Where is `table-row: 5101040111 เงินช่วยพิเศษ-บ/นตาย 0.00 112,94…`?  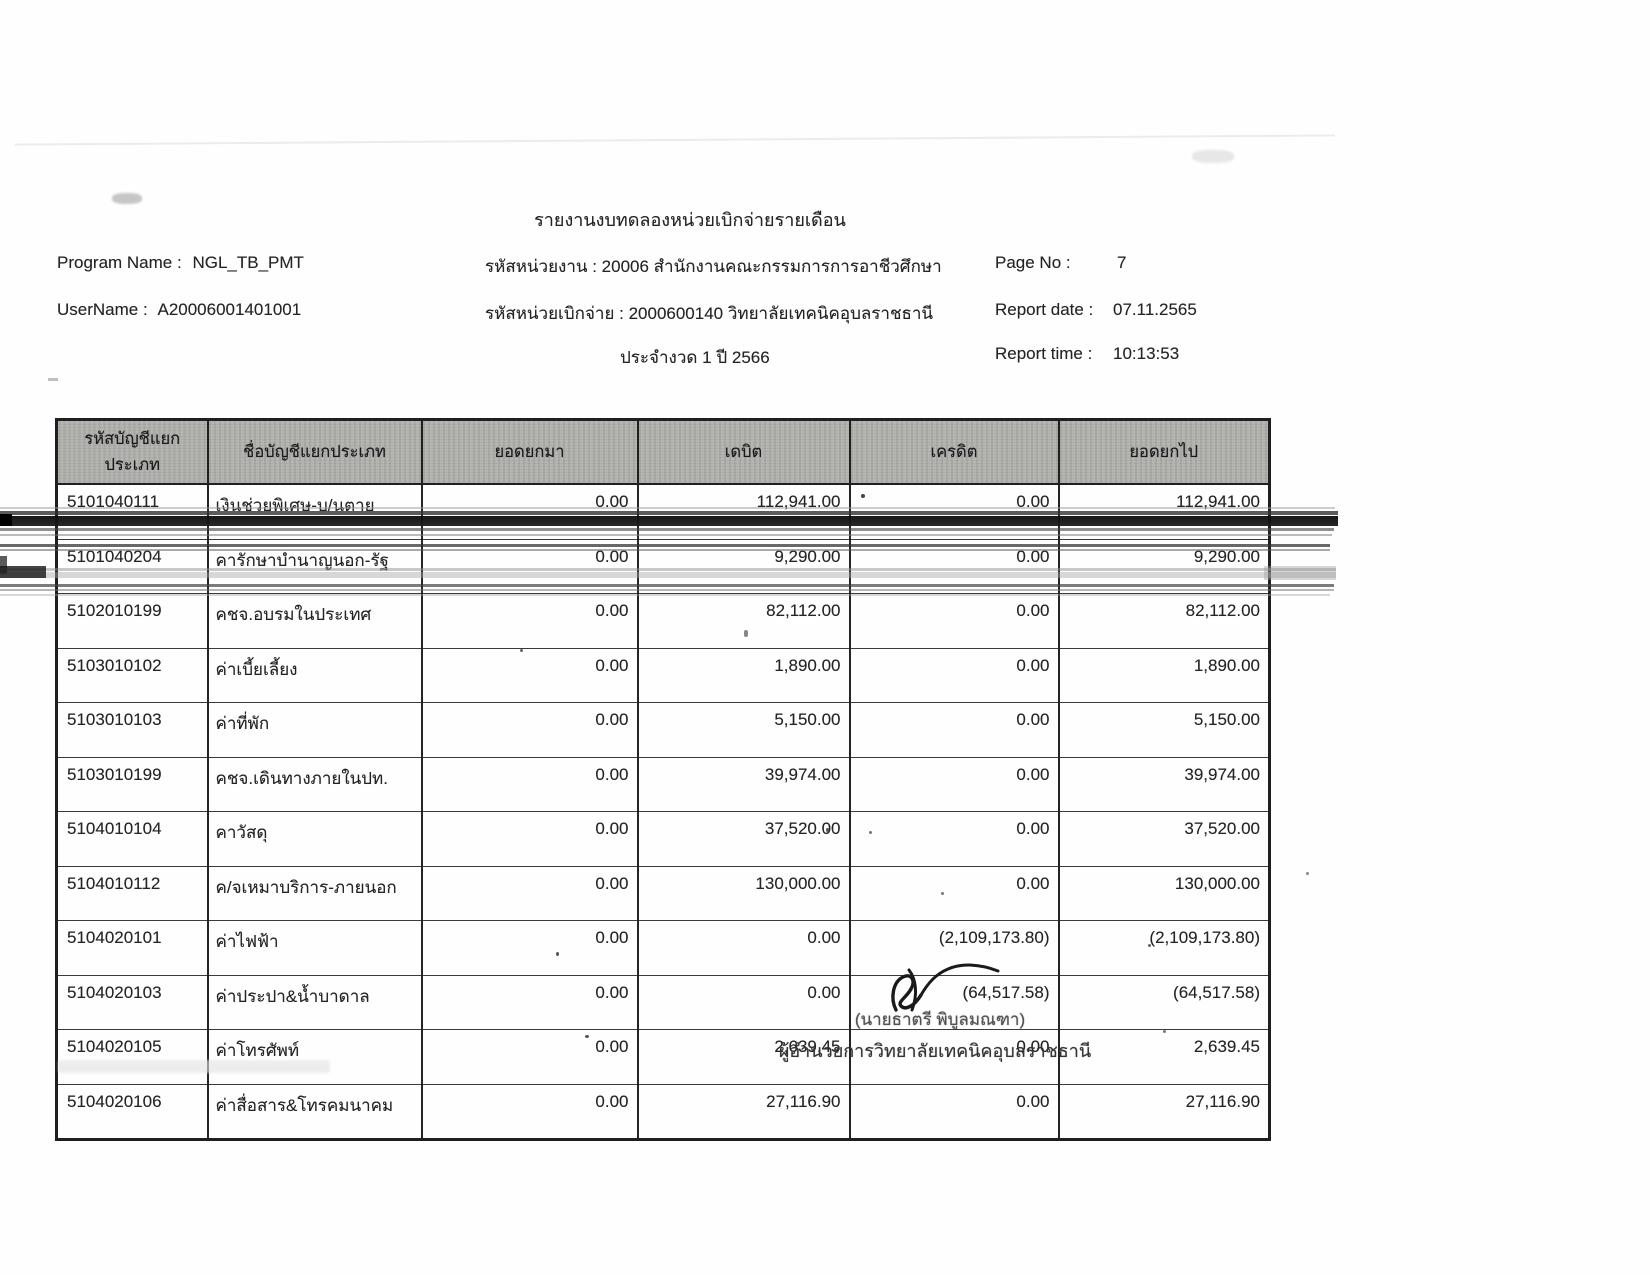
table-row: 5101040111 เงินช่วยพิเศษ-บ/นตาย 0.00 112,94… is located at coordinates (663, 511).